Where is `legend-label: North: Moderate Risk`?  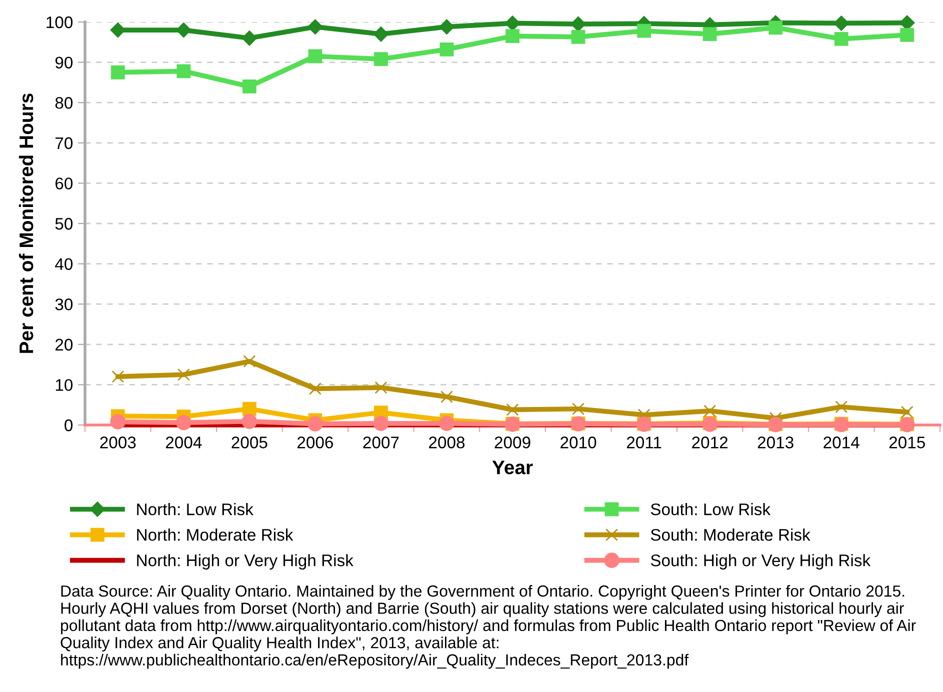
legend-label: North: Moderate Risk is located at coordinates (215, 534).